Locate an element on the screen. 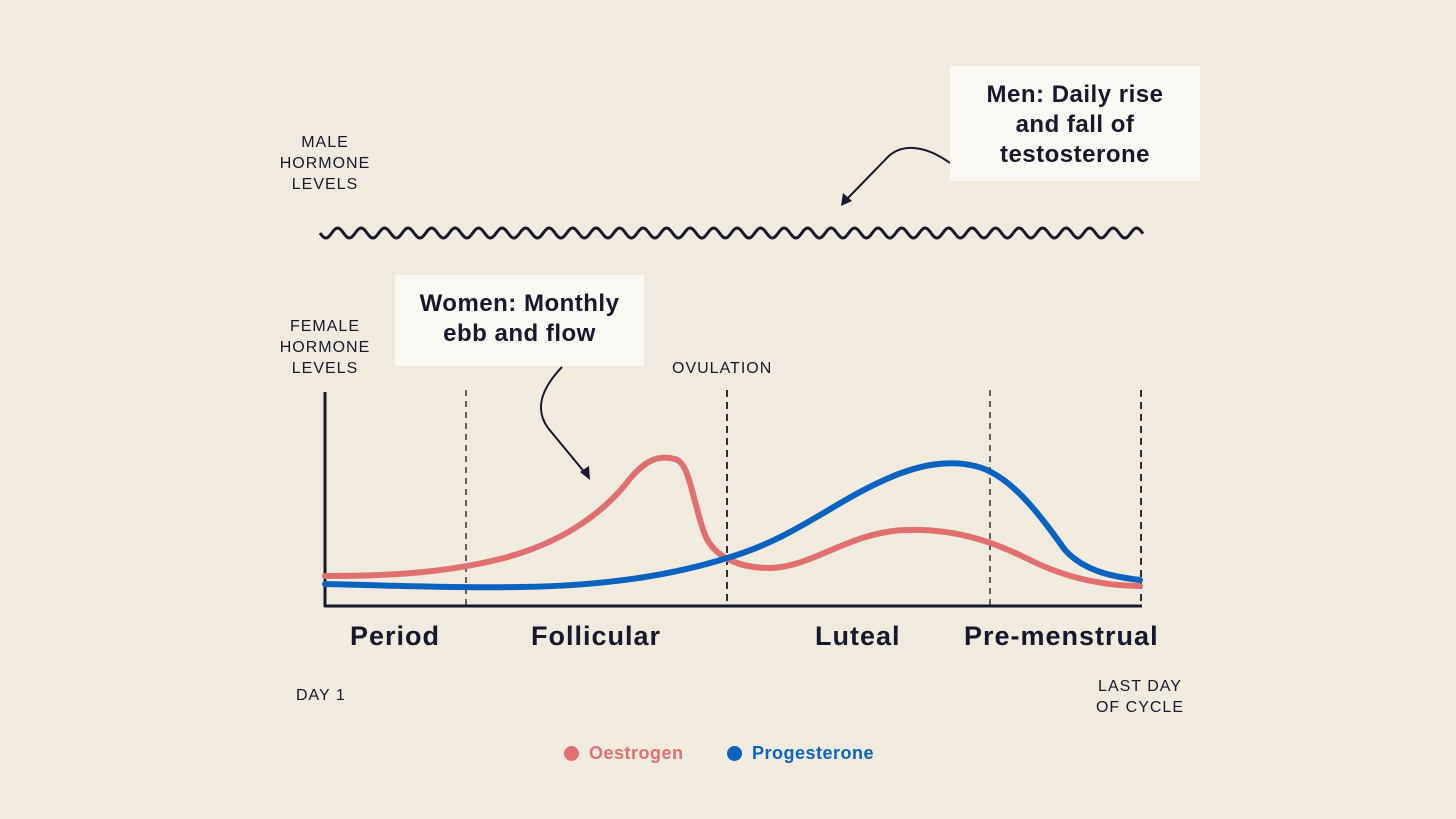  legend-progesterone: Progesterone is located at coordinates (800, 753).